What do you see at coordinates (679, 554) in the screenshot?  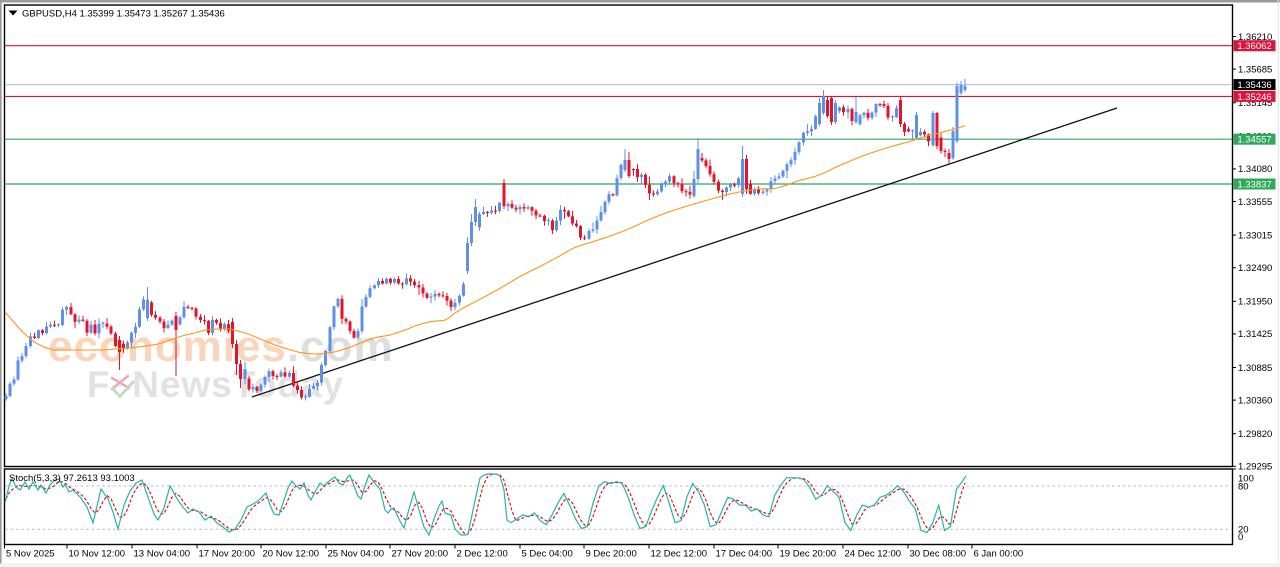 I see `svg-text: 12 Dec 12:00` at bounding box center [679, 554].